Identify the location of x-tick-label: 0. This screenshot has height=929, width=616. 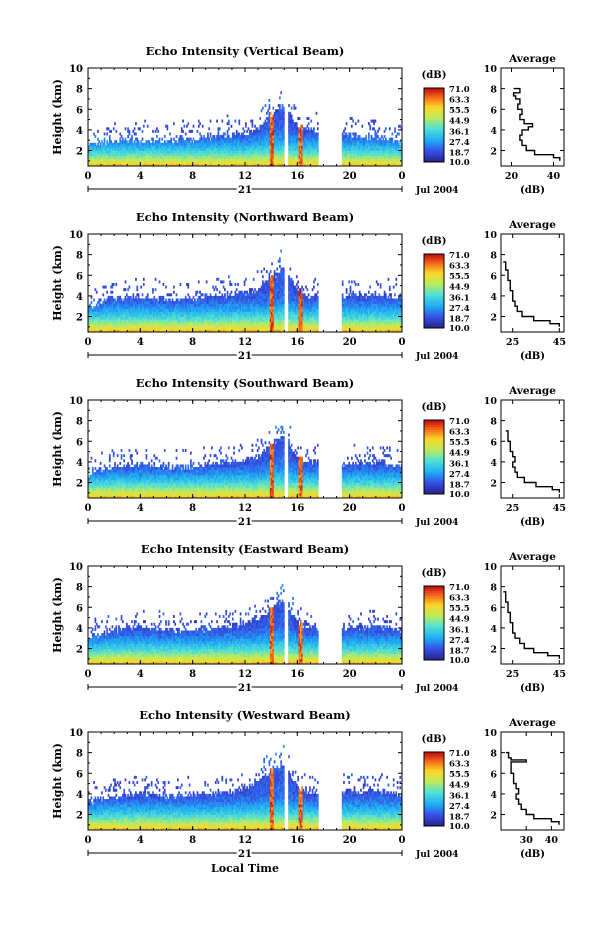
(88, 176).